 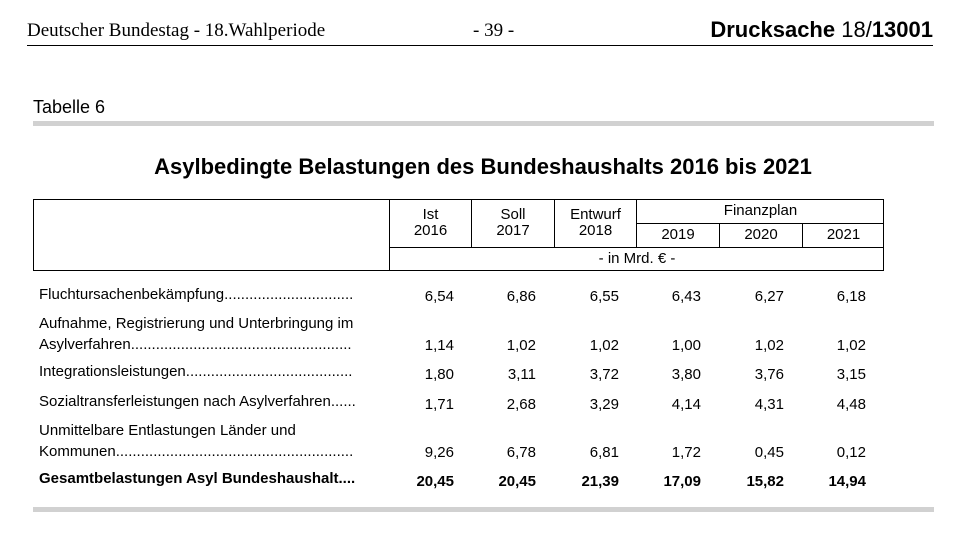 What do you see at coordinates (851, 452) in the screenshot?
I see `table-cell: 0,12` at bounding box center [851, 452].